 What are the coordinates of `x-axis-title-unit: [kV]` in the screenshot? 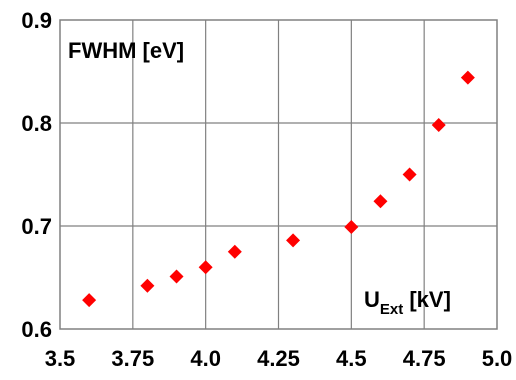 It's located at (427, 299).